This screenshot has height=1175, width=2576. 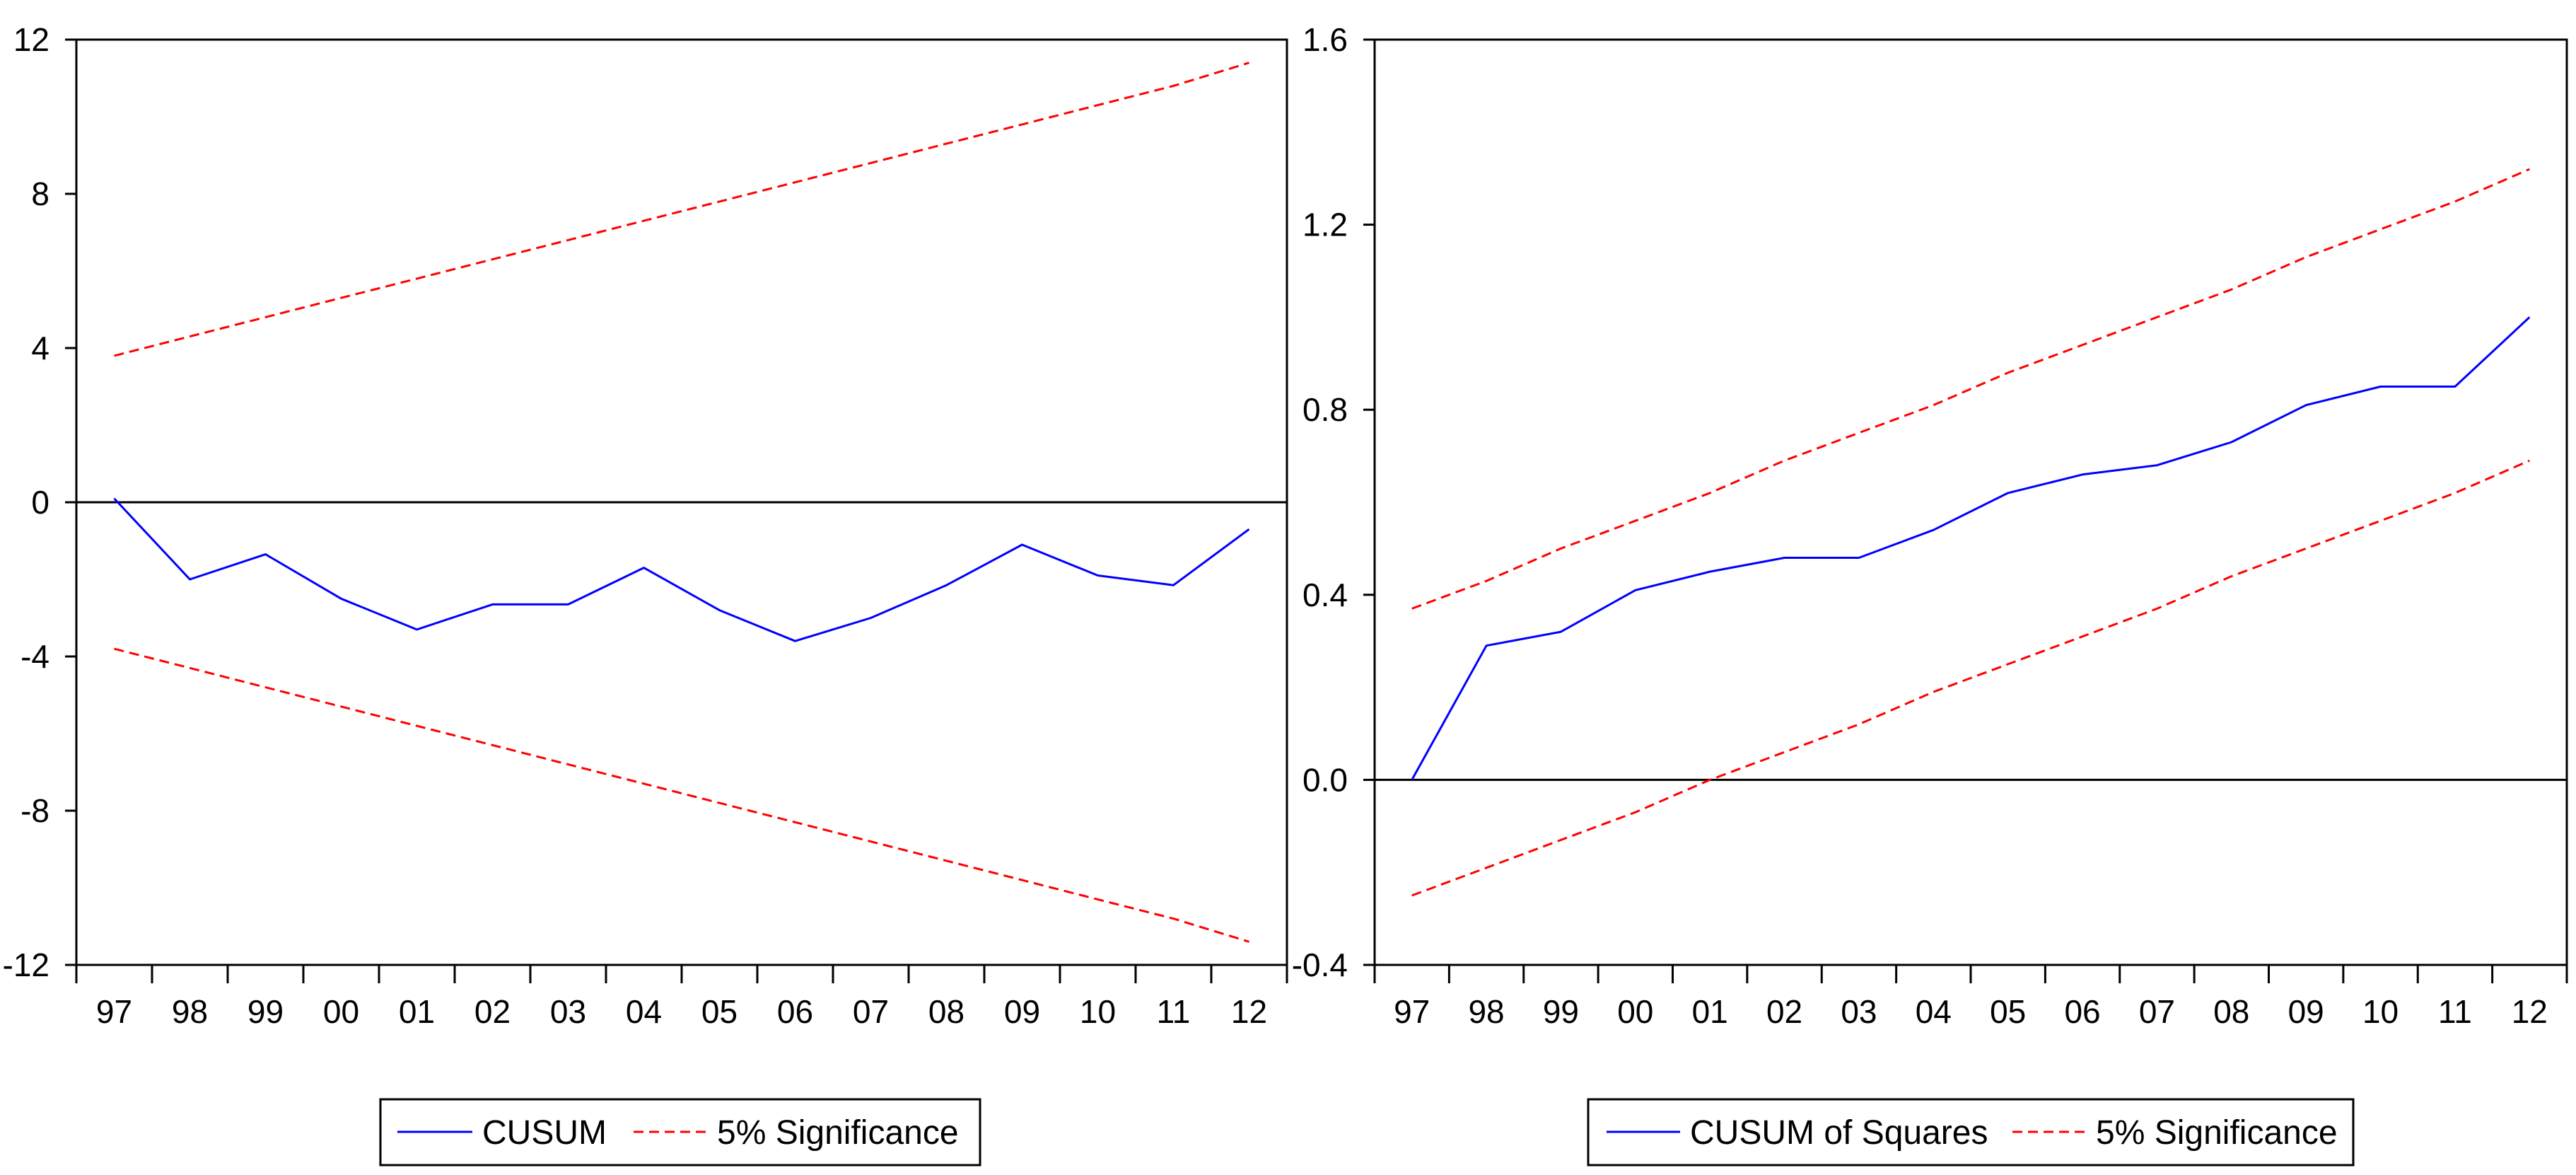 I want to click on y-tick-label: 8, so click(x=40, y=193).